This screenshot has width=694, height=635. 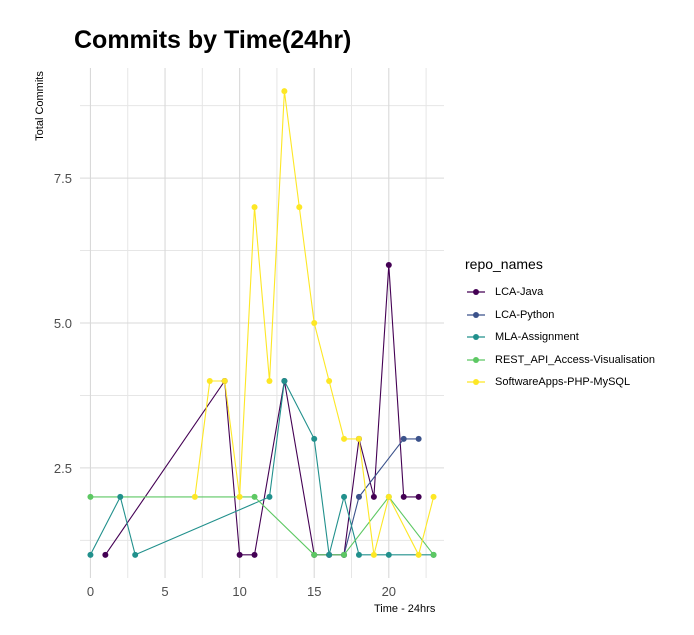 I want to click on legend-item: MLA-Assignment, so click(x=560, y=337).